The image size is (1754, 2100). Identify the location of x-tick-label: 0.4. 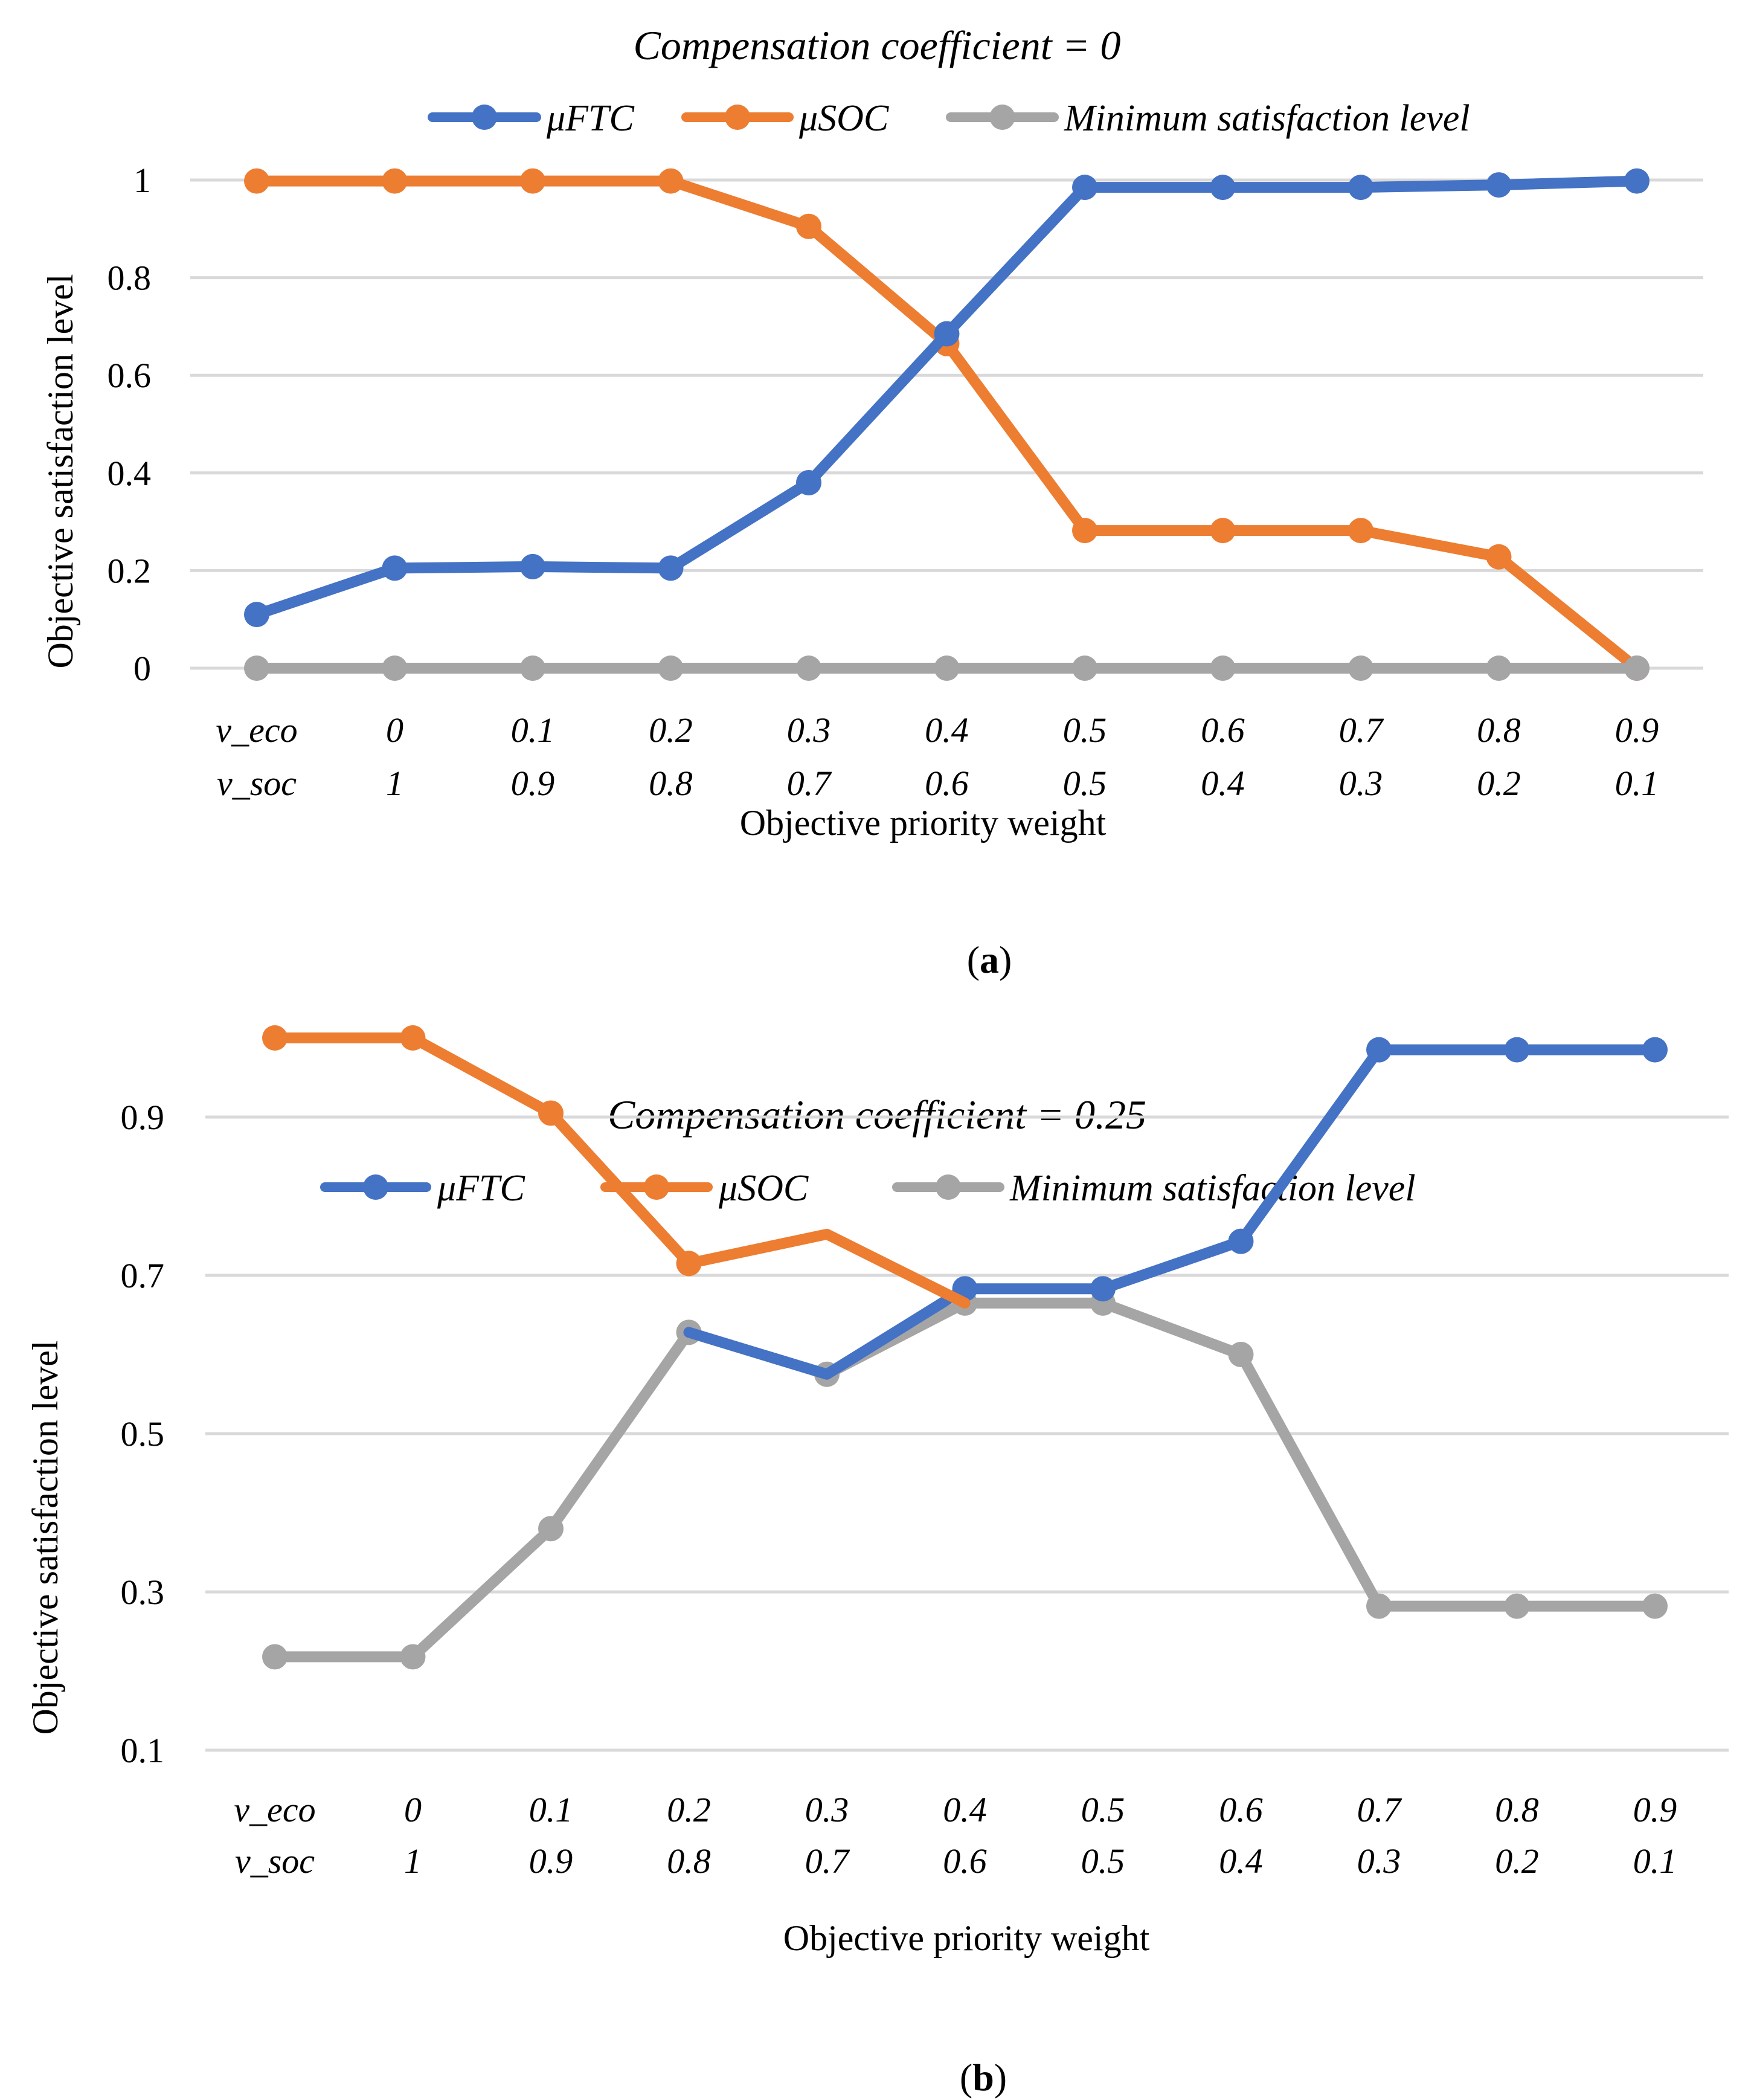
(965, 1809).